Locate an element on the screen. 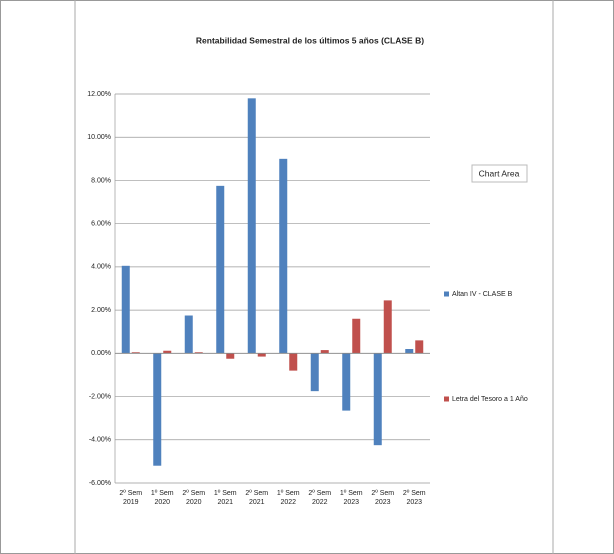 This screenshot has height=554, width=614. legend-label: Altan IV - CLASE B is located at coordinates (482, 294).